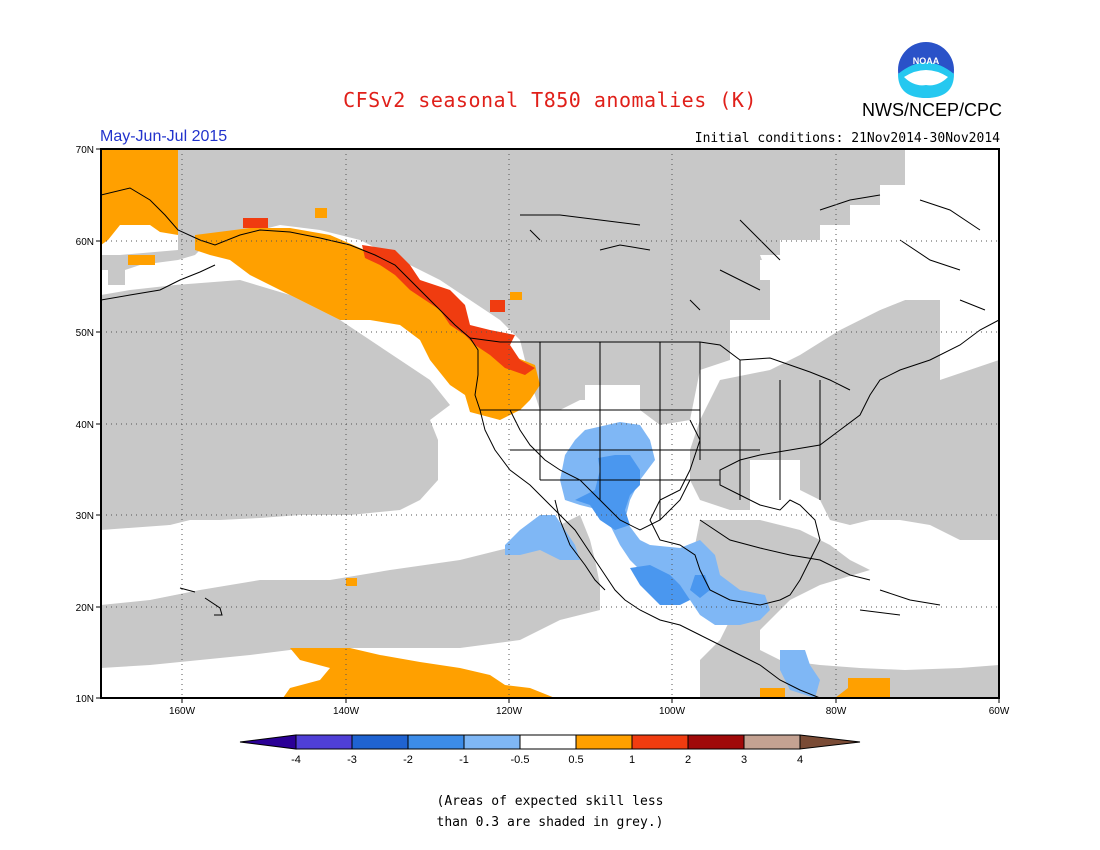 The image size is (1100, 850). Describe the element at coordinates (847, 138) in the screenshot. I see `initial-conditions-label: Initial conditions: 21Nov2014-30Nov2014` at that location.